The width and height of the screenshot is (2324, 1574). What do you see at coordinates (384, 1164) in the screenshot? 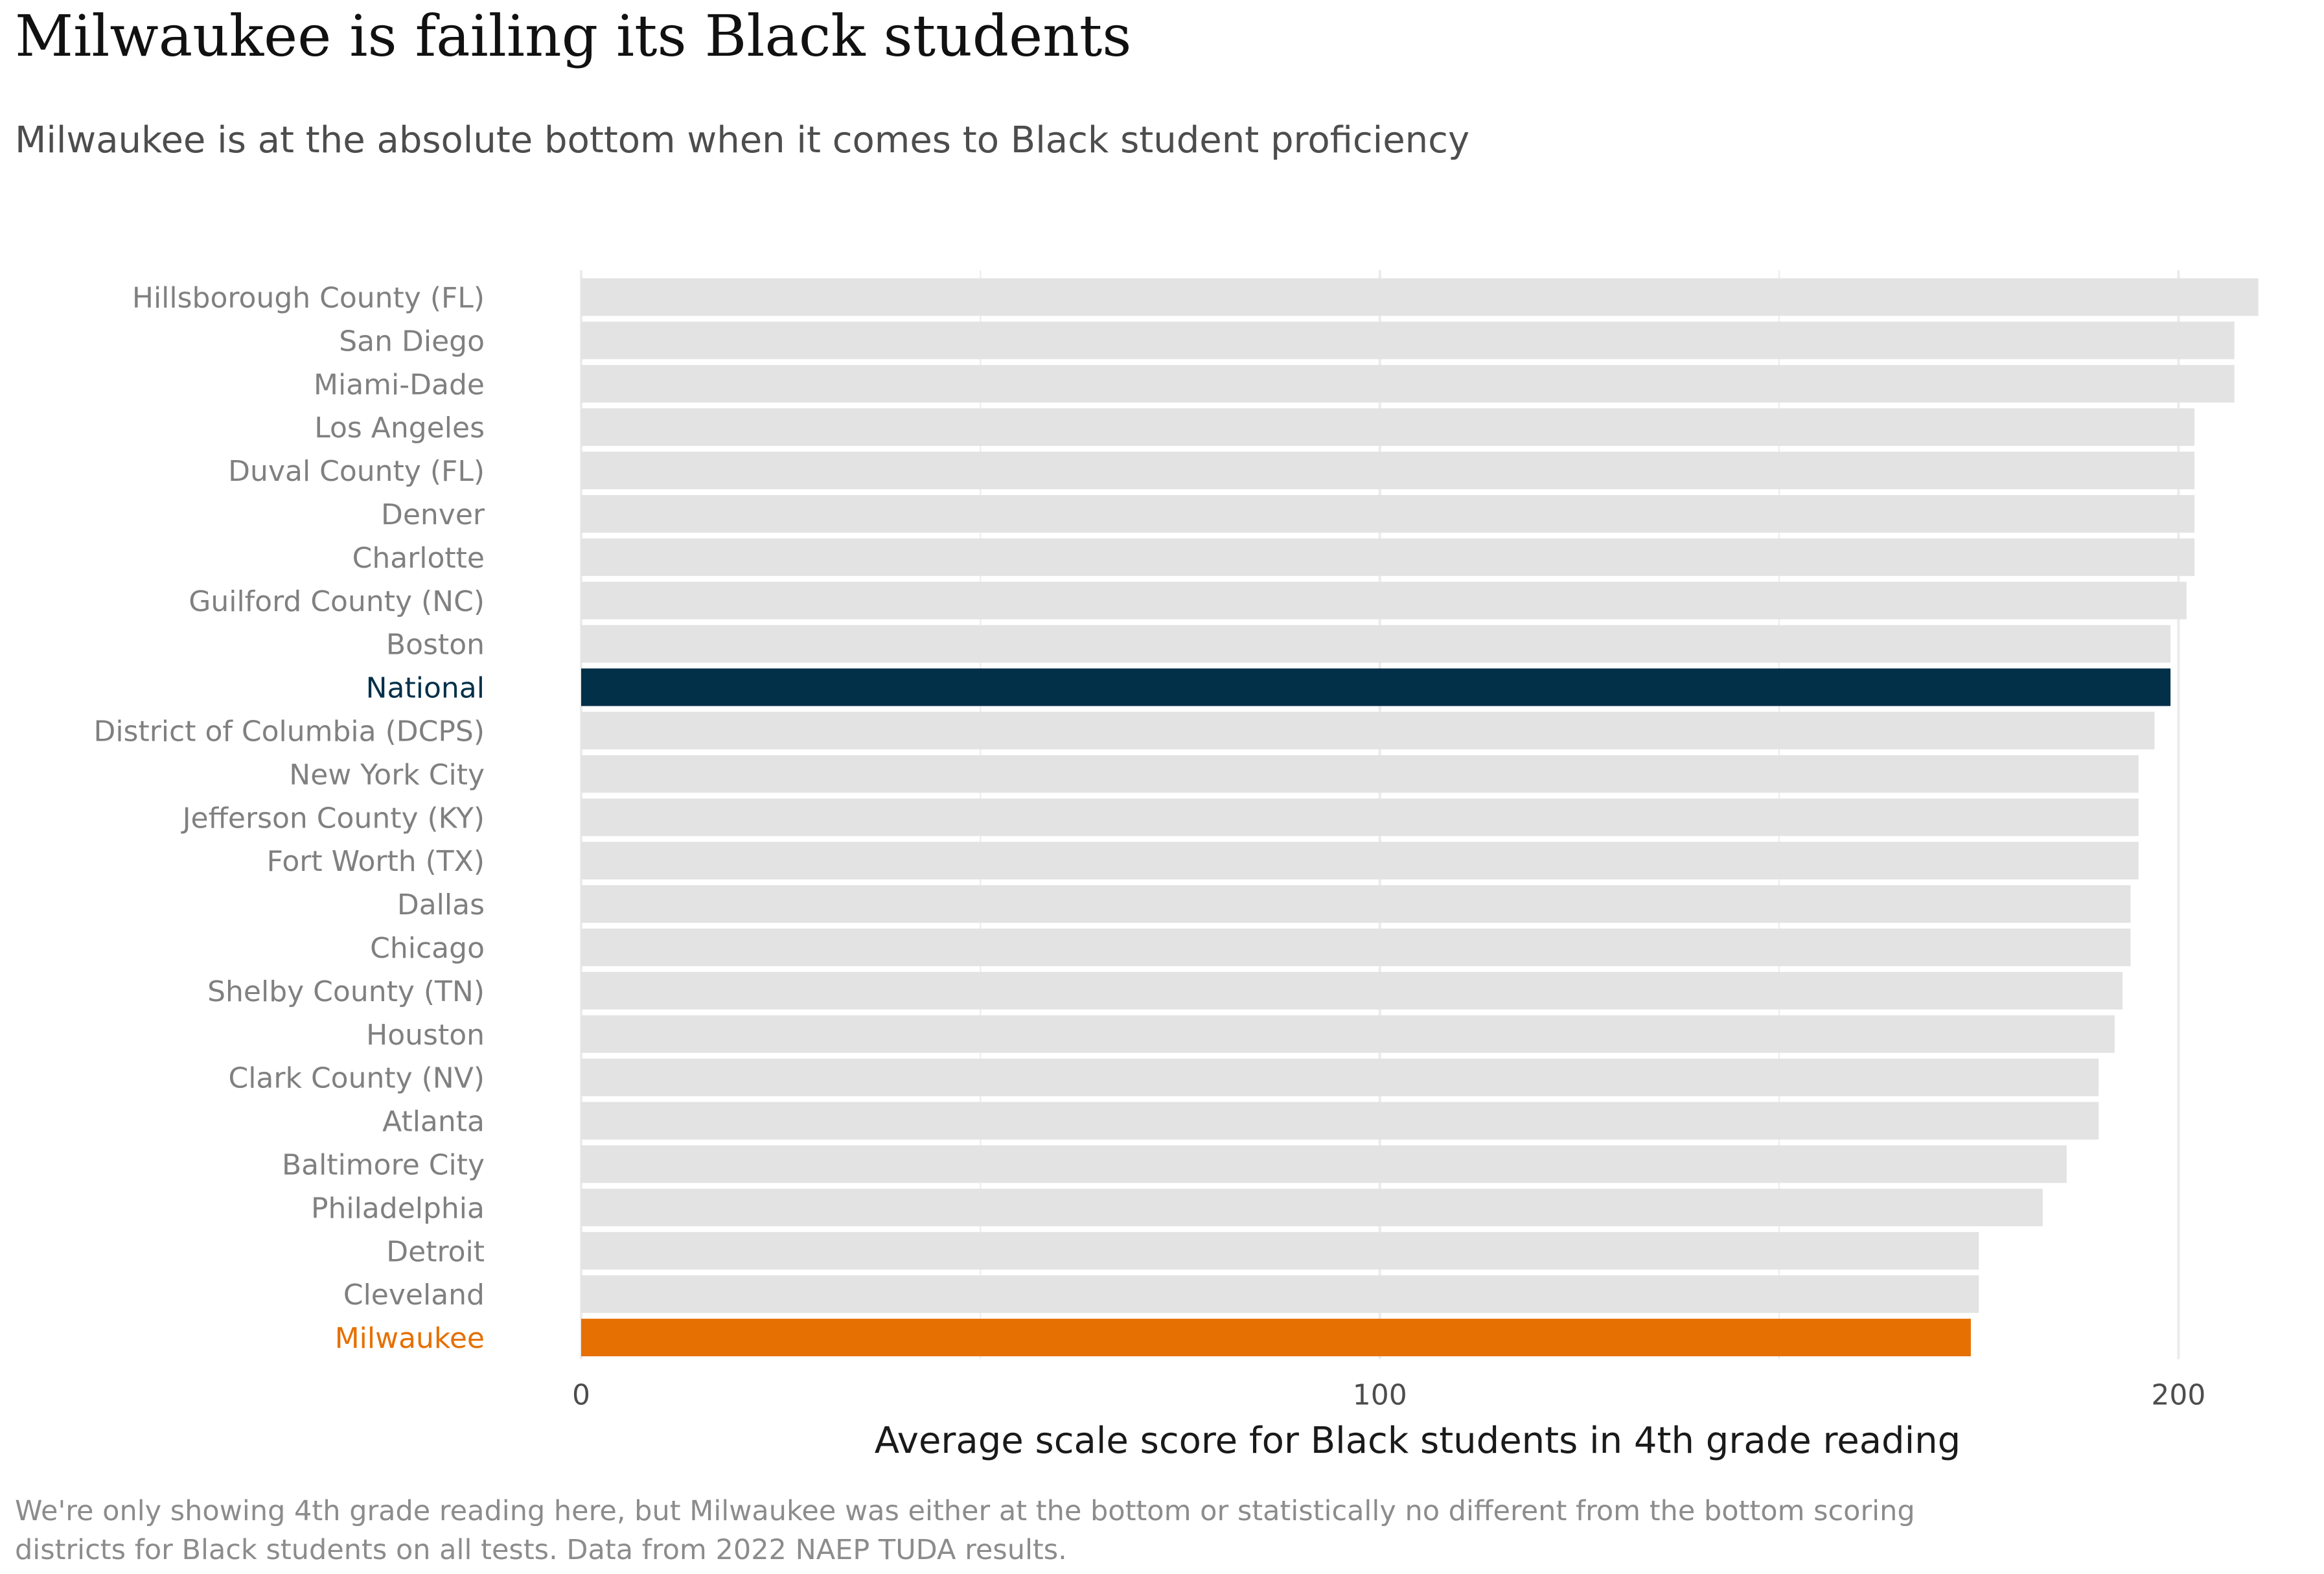
I see `category-label: Baltimore City` at bounding box center [384, 1164].